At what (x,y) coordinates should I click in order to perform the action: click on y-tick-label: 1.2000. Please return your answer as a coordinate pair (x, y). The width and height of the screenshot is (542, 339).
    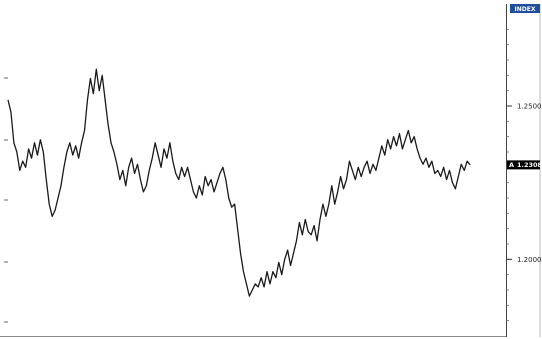
    Looking at the image, I should click on (529, 260).